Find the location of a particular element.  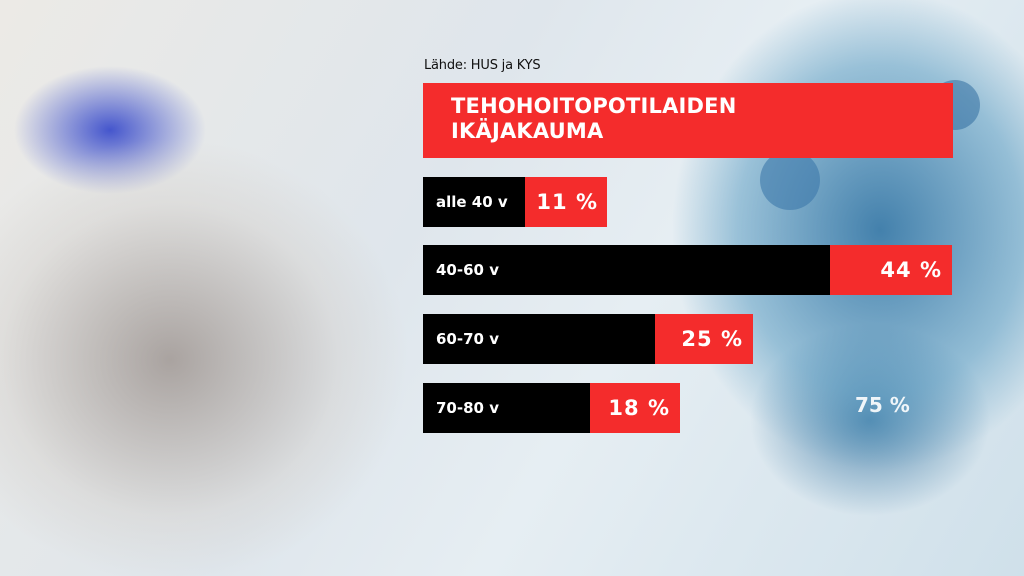

bar-value: 25 % is located at coordinates (704, 339).